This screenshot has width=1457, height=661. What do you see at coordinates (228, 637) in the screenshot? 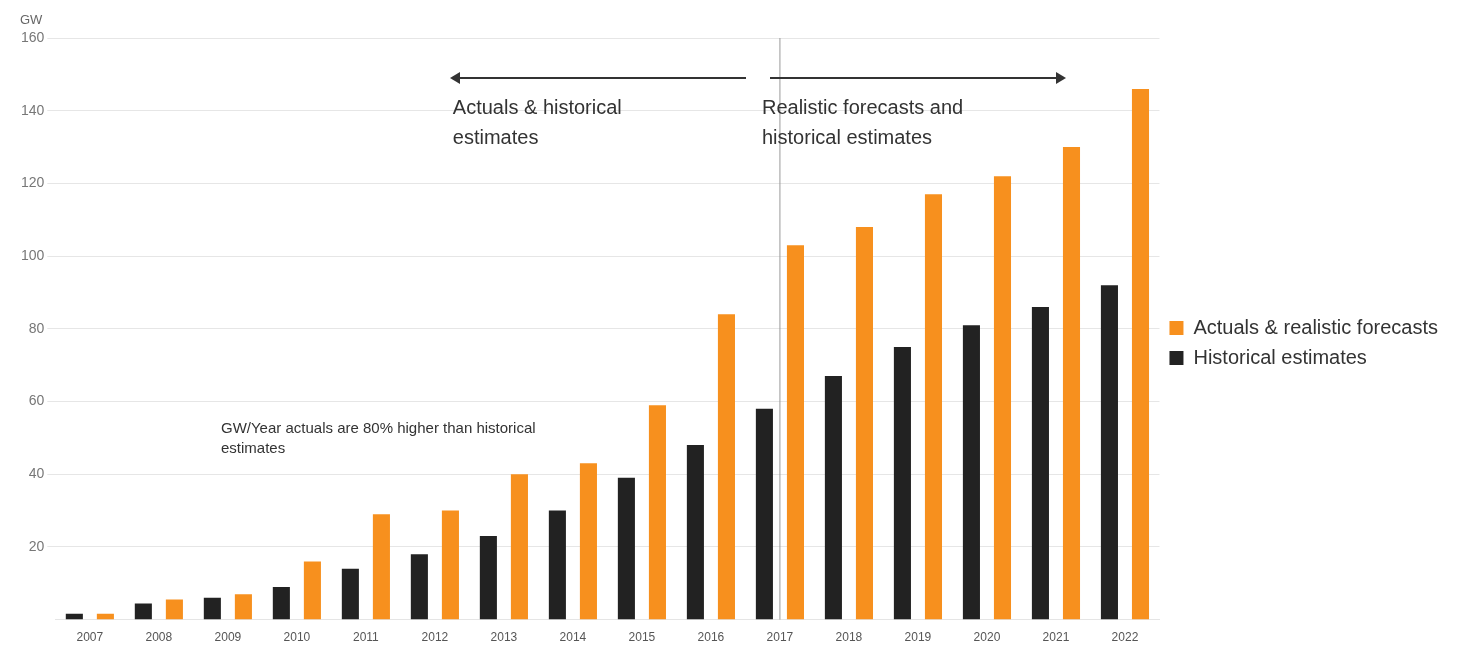
I see `x-tick-label: 2009` at bounding box center [228, 637].